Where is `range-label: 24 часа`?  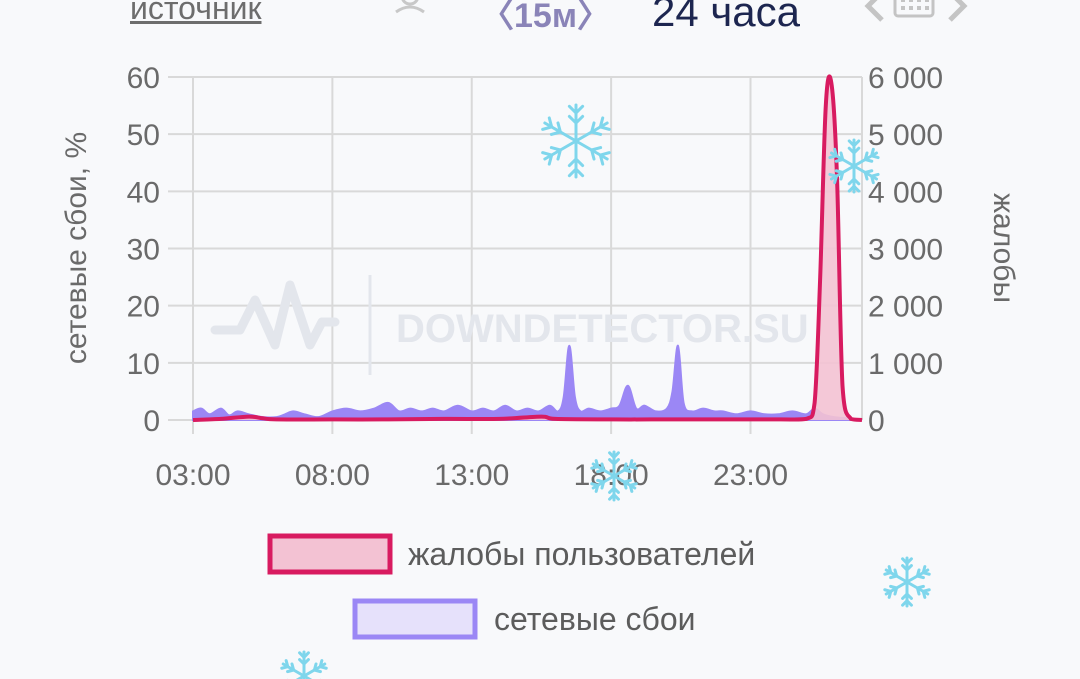 range-label: 24 часа is located at coordinates (726, 17).